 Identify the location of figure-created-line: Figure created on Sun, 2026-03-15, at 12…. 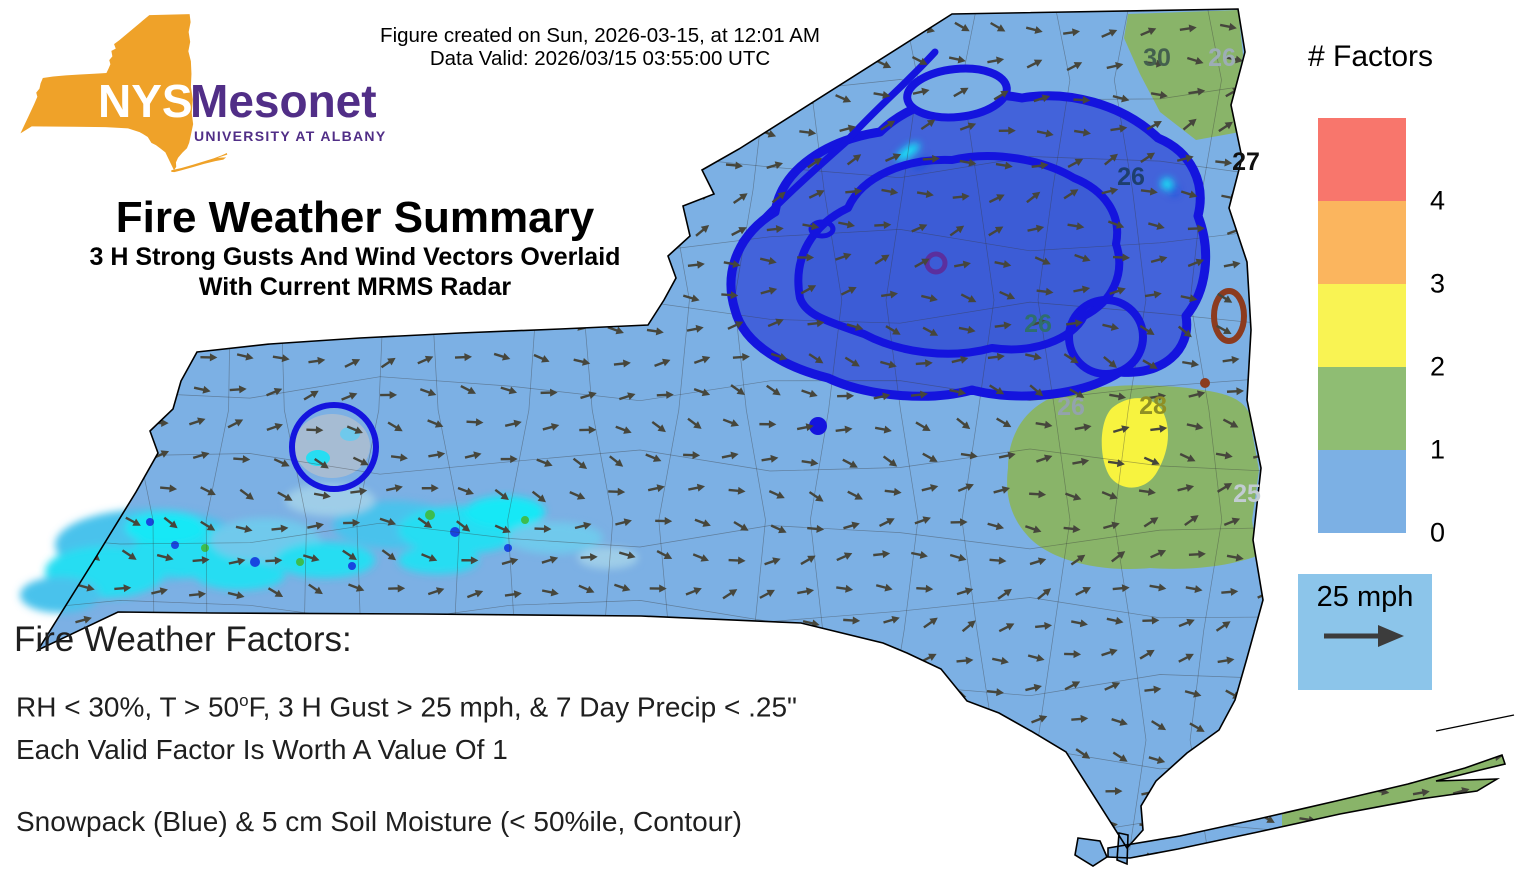
(600, 35).